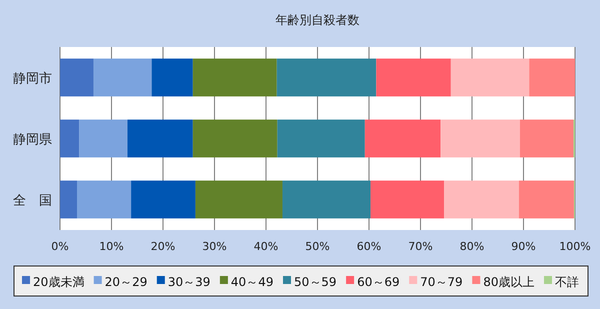 The width and height of the screenshot is (600, 309). Describe the element at coordinates (252, 282) in the screenshot. I see `legend-label: 40～49` at that location.